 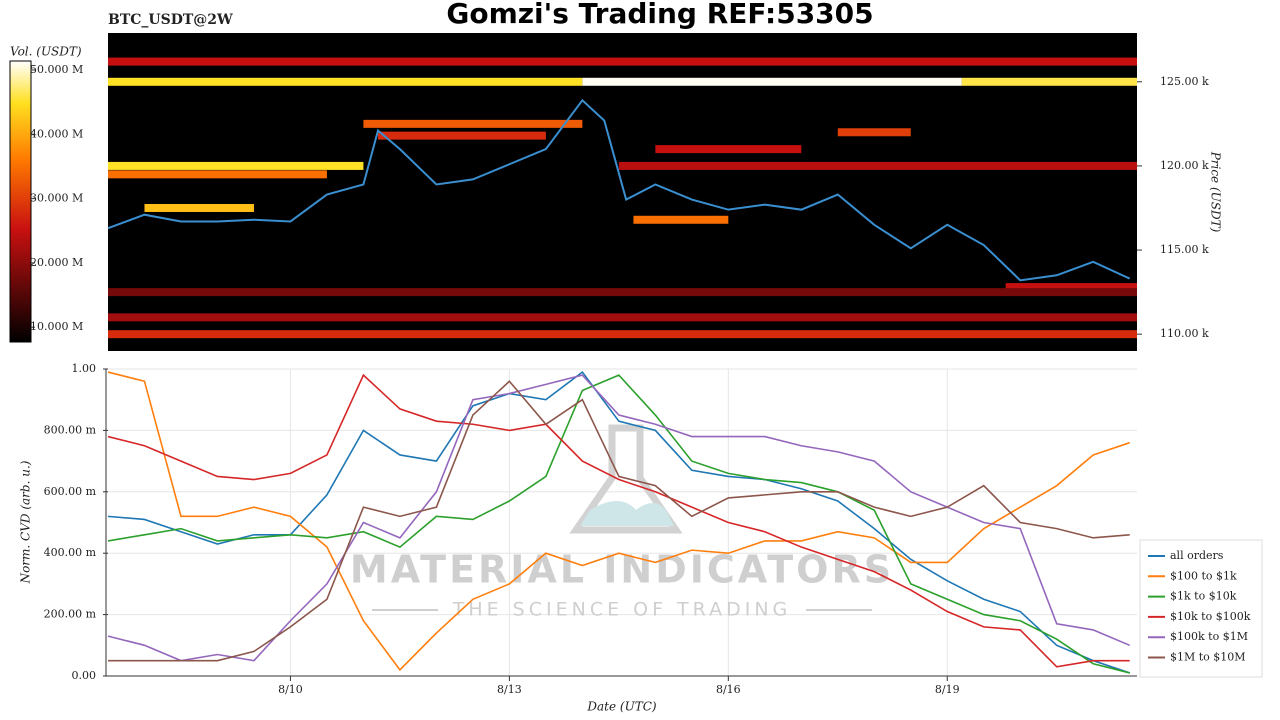 What do you see at coordinates (1184, 165) in the screenshot?
I see `y-tick-label: 120.00 k` at bounding box center [1184, 165].